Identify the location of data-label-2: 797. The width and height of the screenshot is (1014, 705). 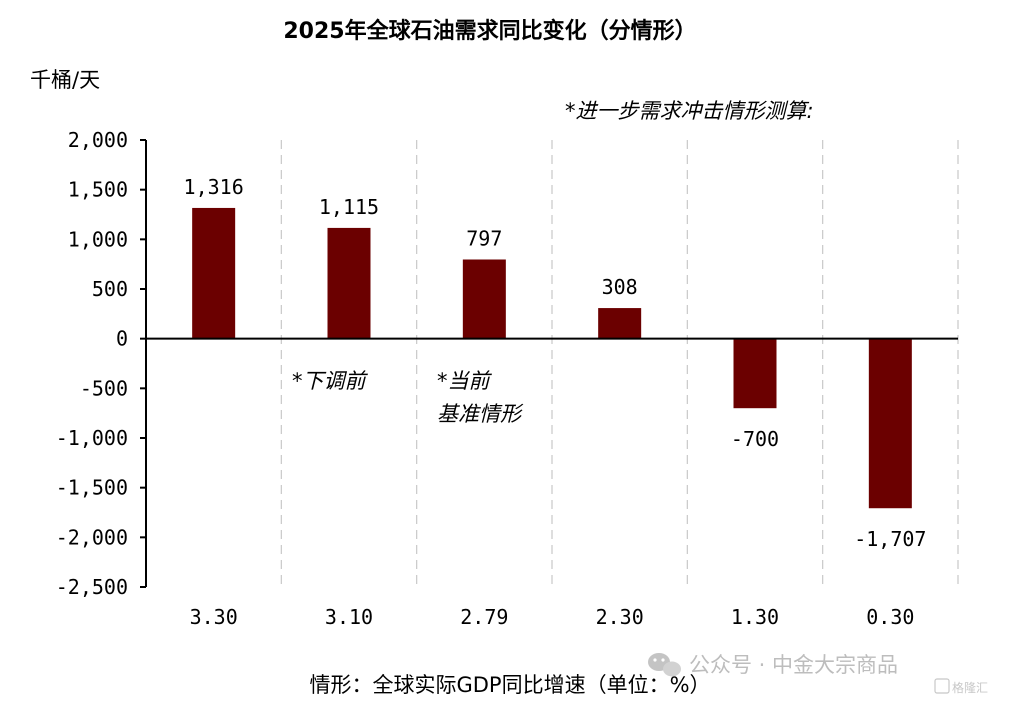
(484, 238).